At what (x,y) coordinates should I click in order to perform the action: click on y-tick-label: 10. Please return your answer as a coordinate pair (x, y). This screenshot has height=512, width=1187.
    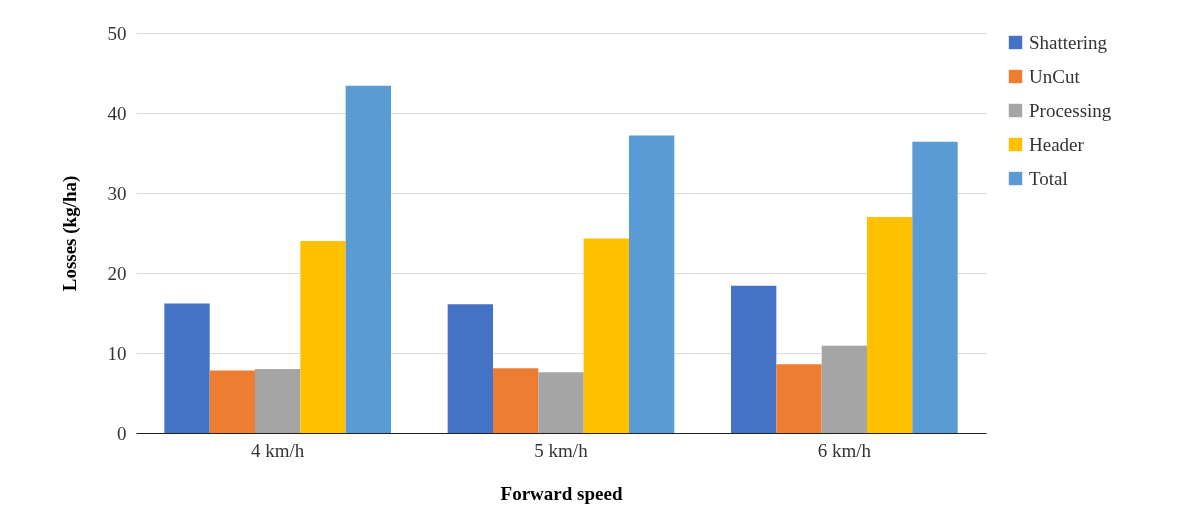
    Looking at the image, I should click on (117, 353).